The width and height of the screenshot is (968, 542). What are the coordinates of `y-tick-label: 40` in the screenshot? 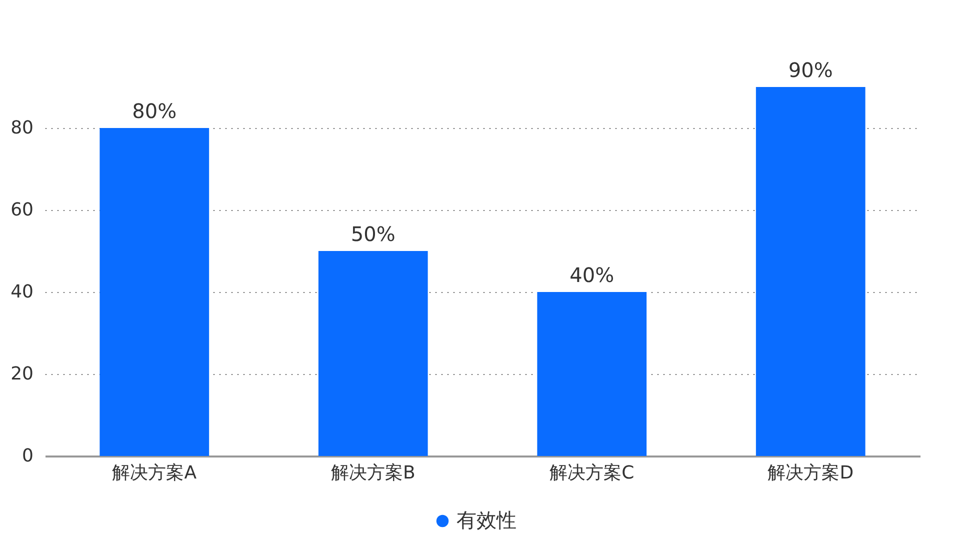 It's located at (22, 292).